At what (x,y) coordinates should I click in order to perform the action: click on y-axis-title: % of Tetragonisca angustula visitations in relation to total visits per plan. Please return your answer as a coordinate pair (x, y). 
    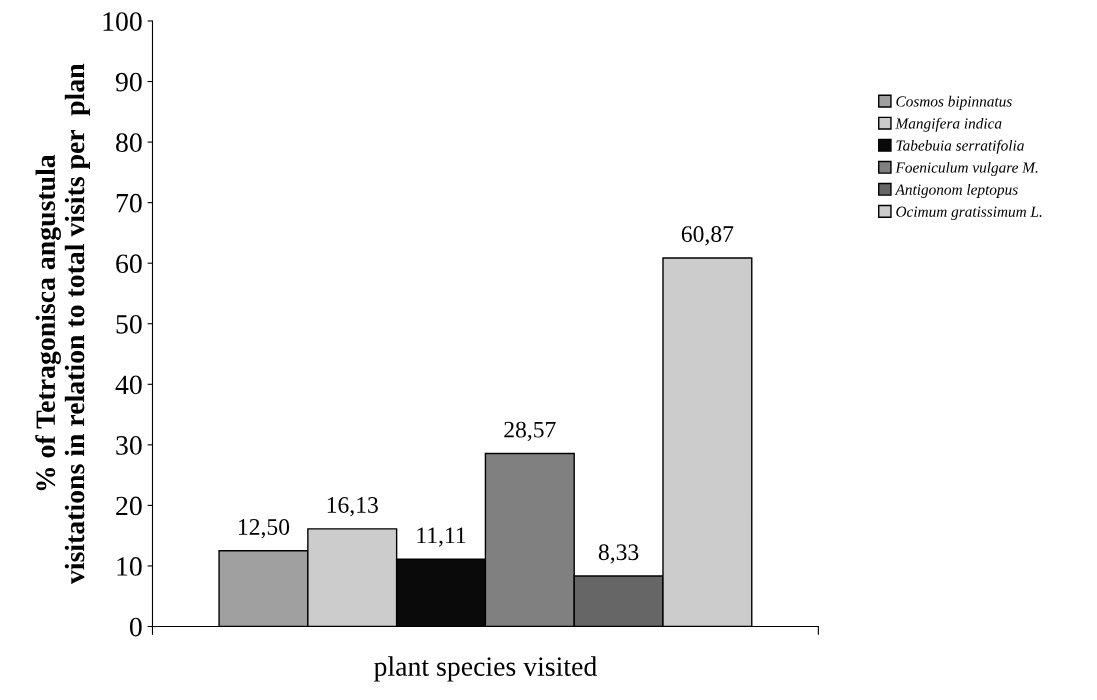
    Looking at the image, I should click on (62, 324).